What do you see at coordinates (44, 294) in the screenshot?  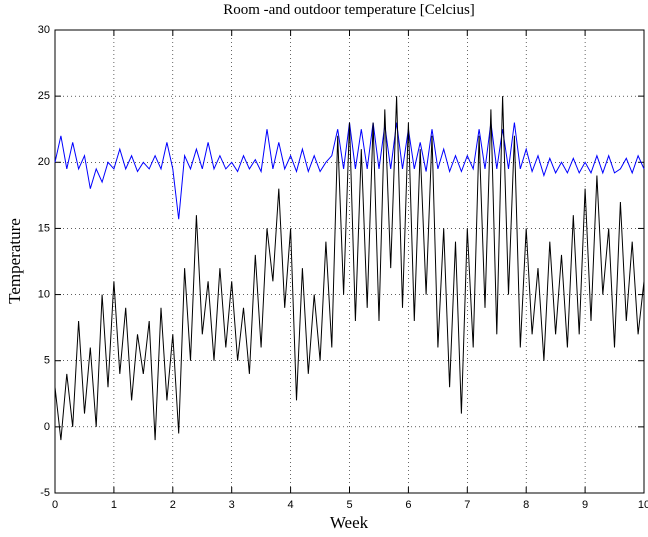 I see `y-tick-label: 10` at bounding box center [44, 294].